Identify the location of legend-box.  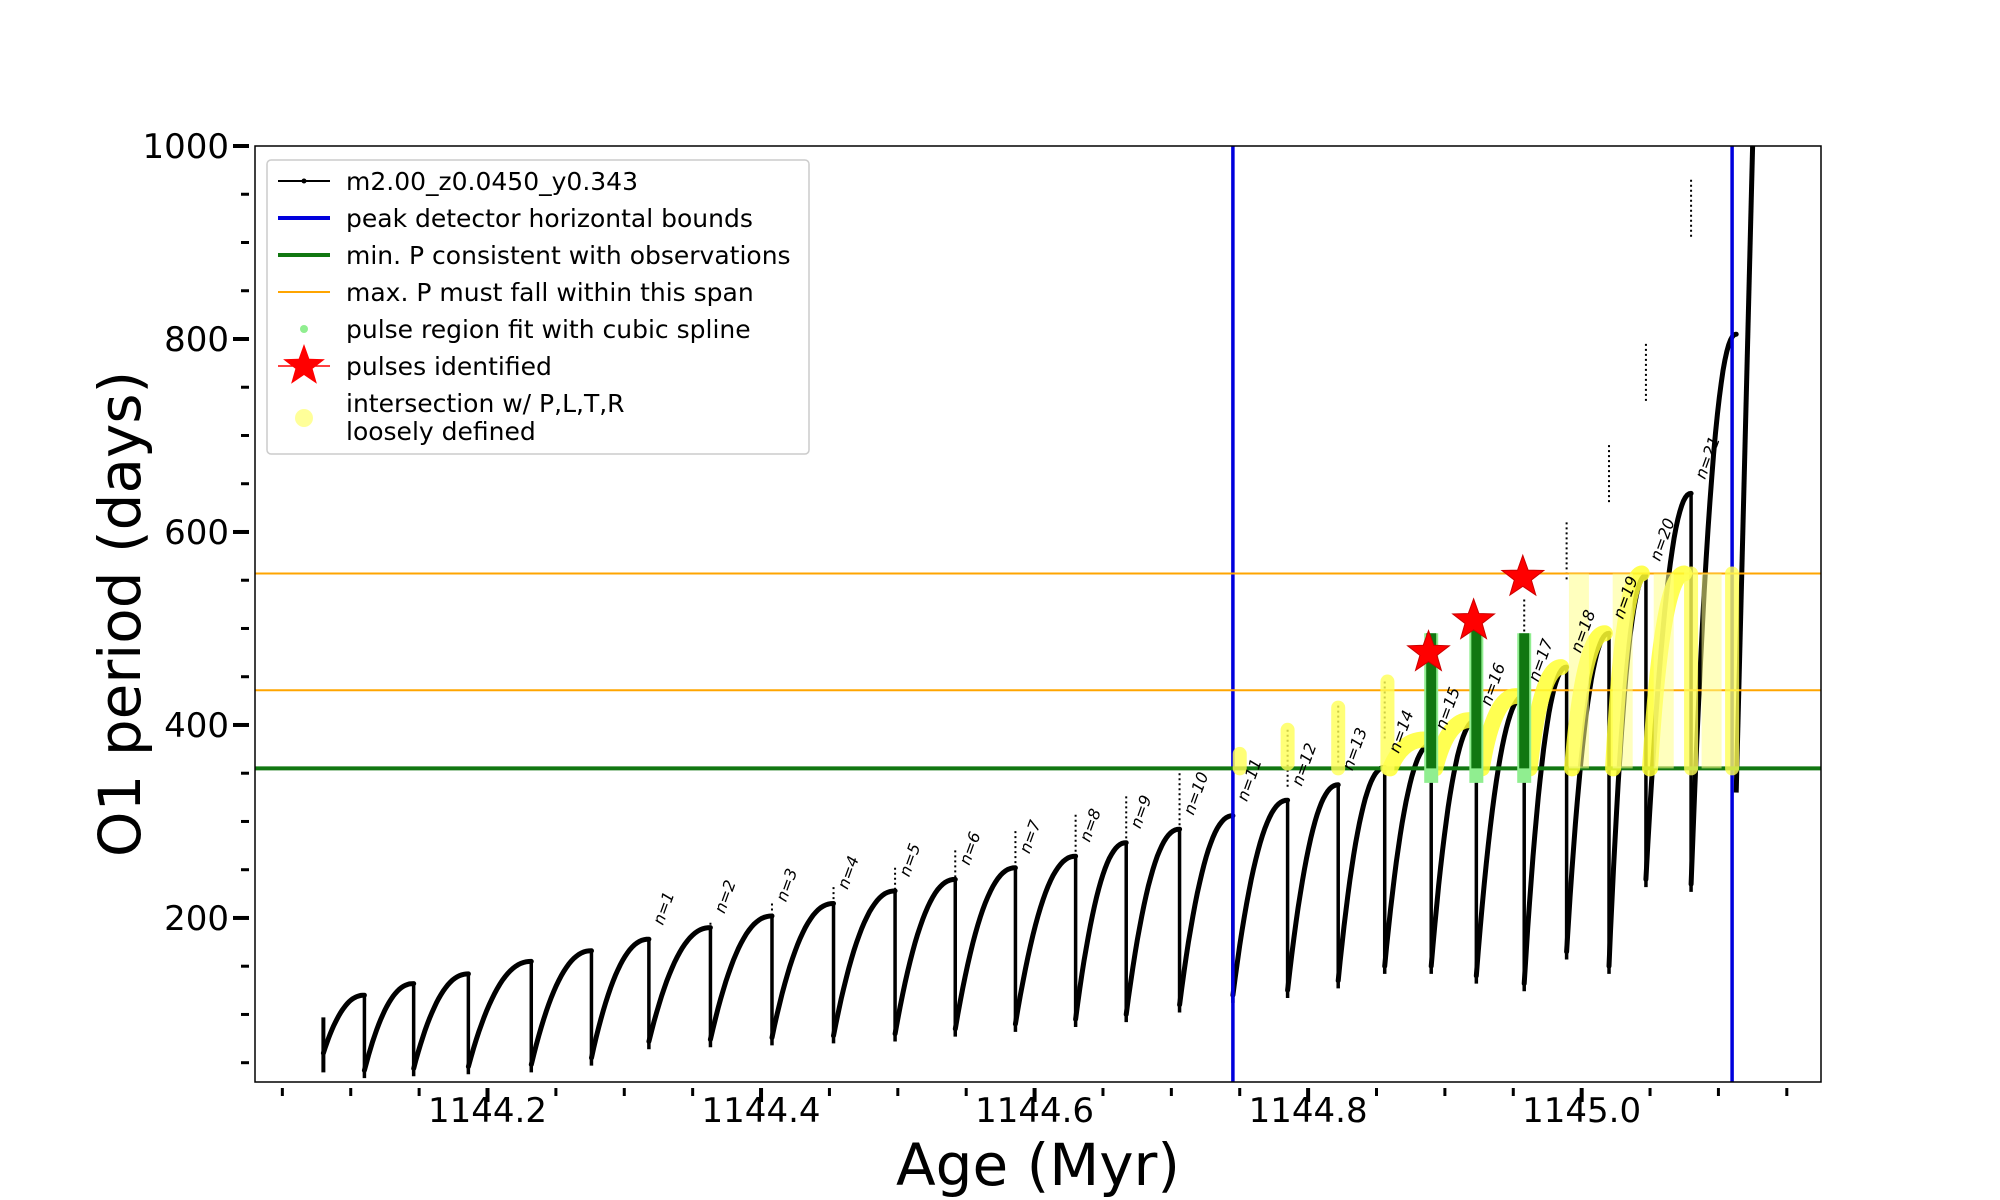
(538, 307).